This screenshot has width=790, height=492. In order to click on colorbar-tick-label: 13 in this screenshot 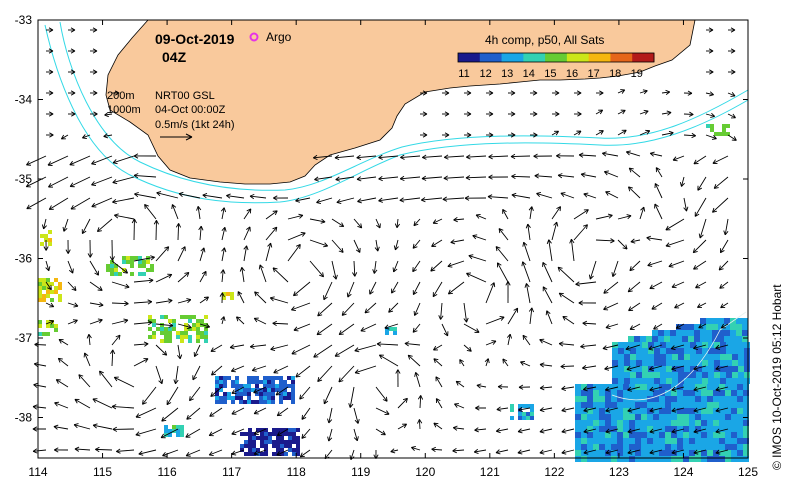, I will do `click(507, 74)`.